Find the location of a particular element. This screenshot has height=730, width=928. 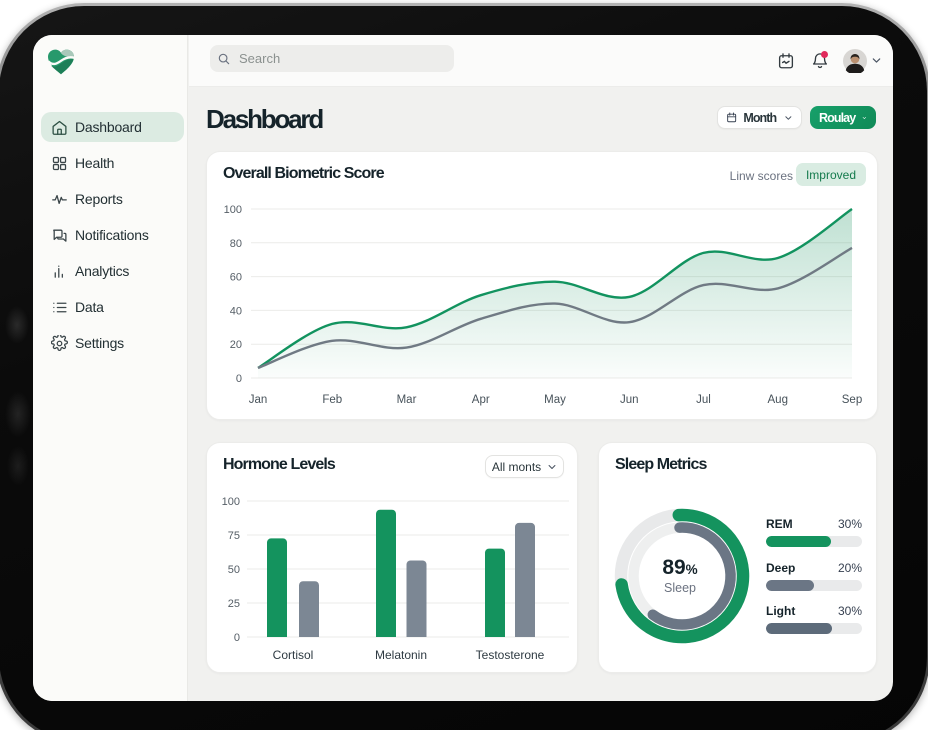

svg-text: 60 is located at coordinates (236, 278).